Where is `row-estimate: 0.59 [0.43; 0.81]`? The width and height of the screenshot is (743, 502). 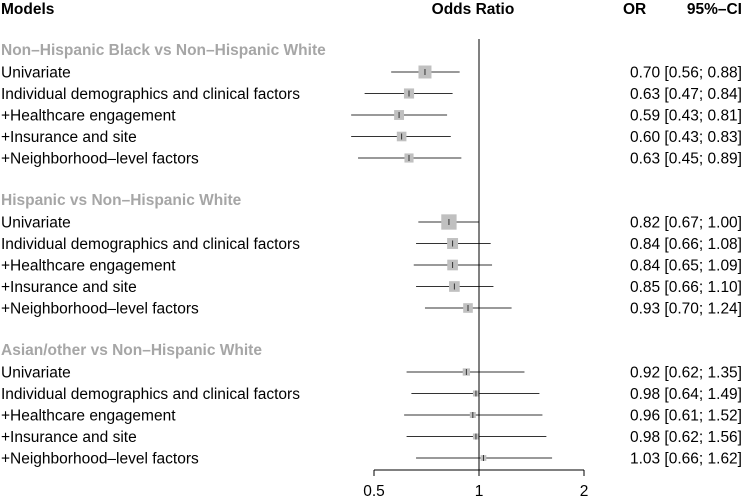 row-estimate: 0.59 [0.43; 0.81] is located at coordinates (686, 116).